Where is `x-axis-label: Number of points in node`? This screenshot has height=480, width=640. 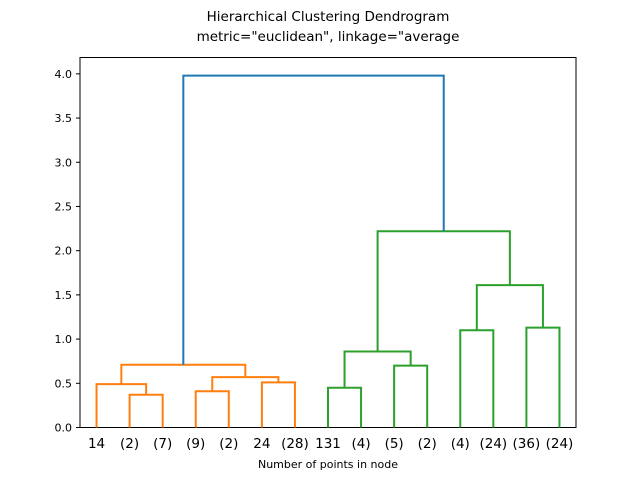
x-axis-label: Number of points in node is located at coordinates (328, 464).